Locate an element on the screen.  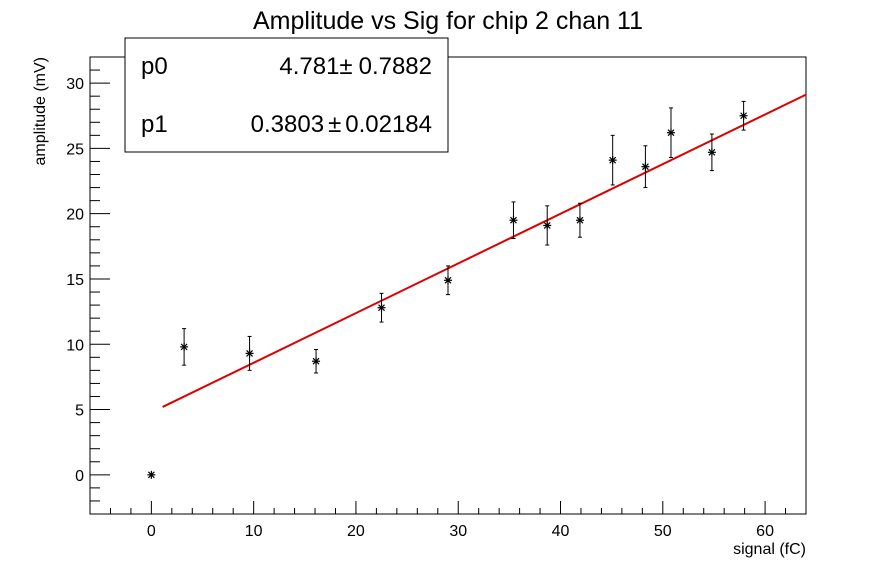
x-tick-label: 50 is located at coordinates (663, 531).